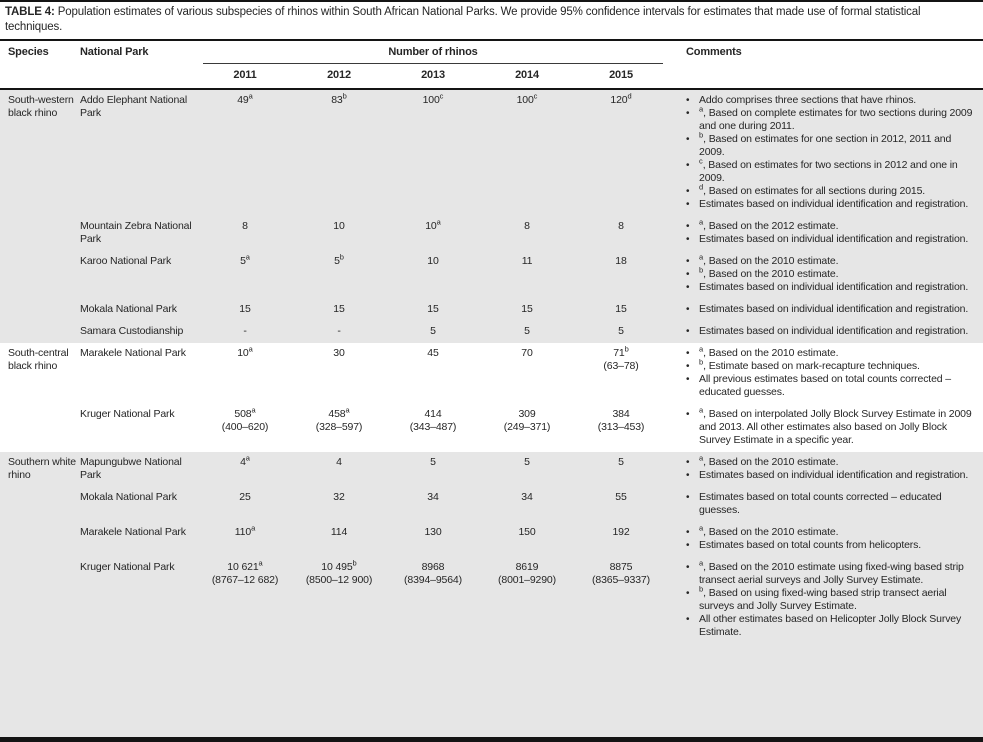 Image resolution: width=983 pixels, height=742 pixels. Describe the element at coordinates (339, 426) in the screenshot. I see `value-cell: 458a (328–597)` at that location.